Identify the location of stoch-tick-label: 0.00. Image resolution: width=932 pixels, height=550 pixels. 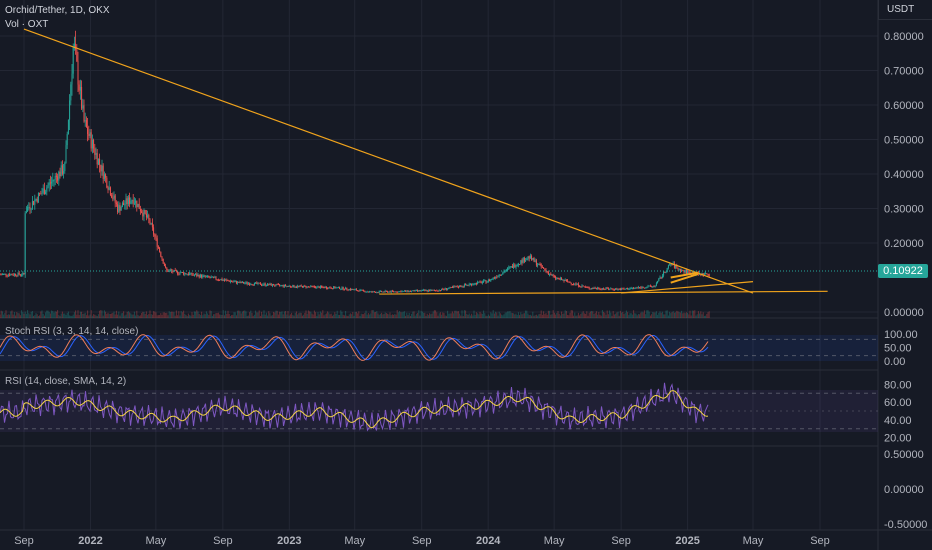
(894, 362).